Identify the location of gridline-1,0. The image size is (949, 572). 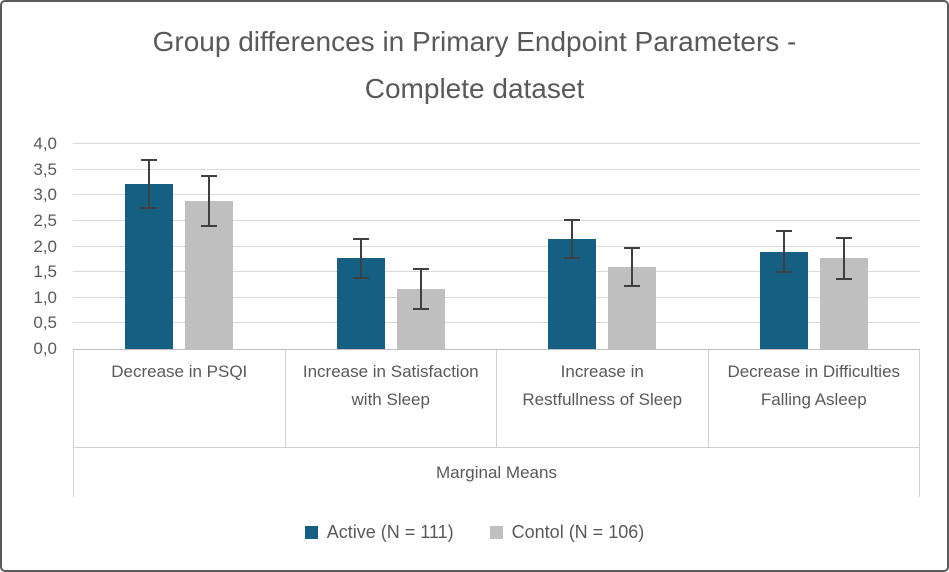
(496, 297).